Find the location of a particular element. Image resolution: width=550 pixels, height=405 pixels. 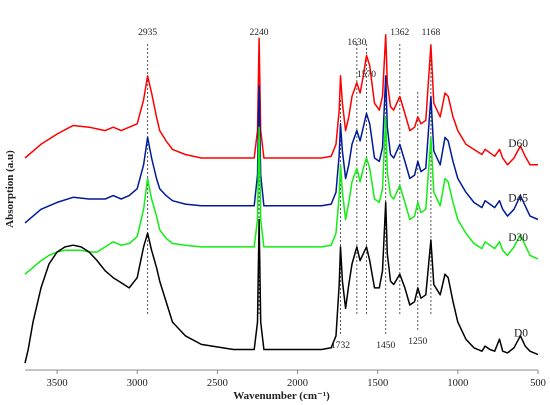

series-label-d60: D60 is located at coordinates (518, 144).